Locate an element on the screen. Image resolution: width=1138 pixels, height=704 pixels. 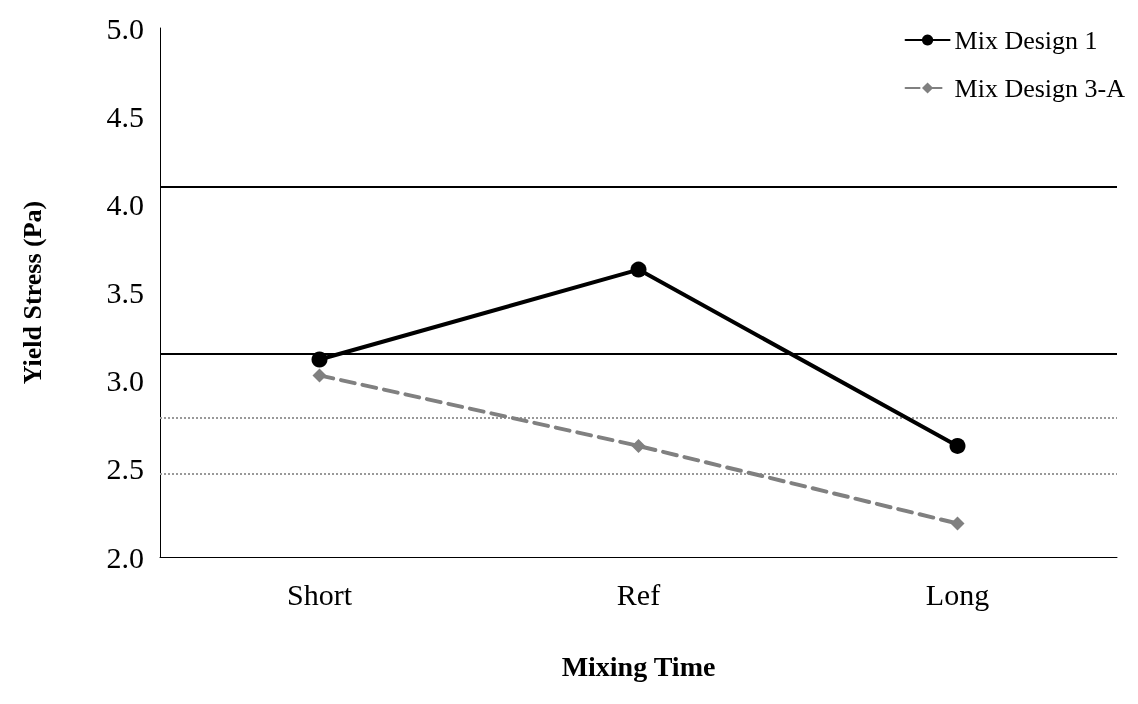
y-tick-label: 4.0 is located at coordinates (125, 204).